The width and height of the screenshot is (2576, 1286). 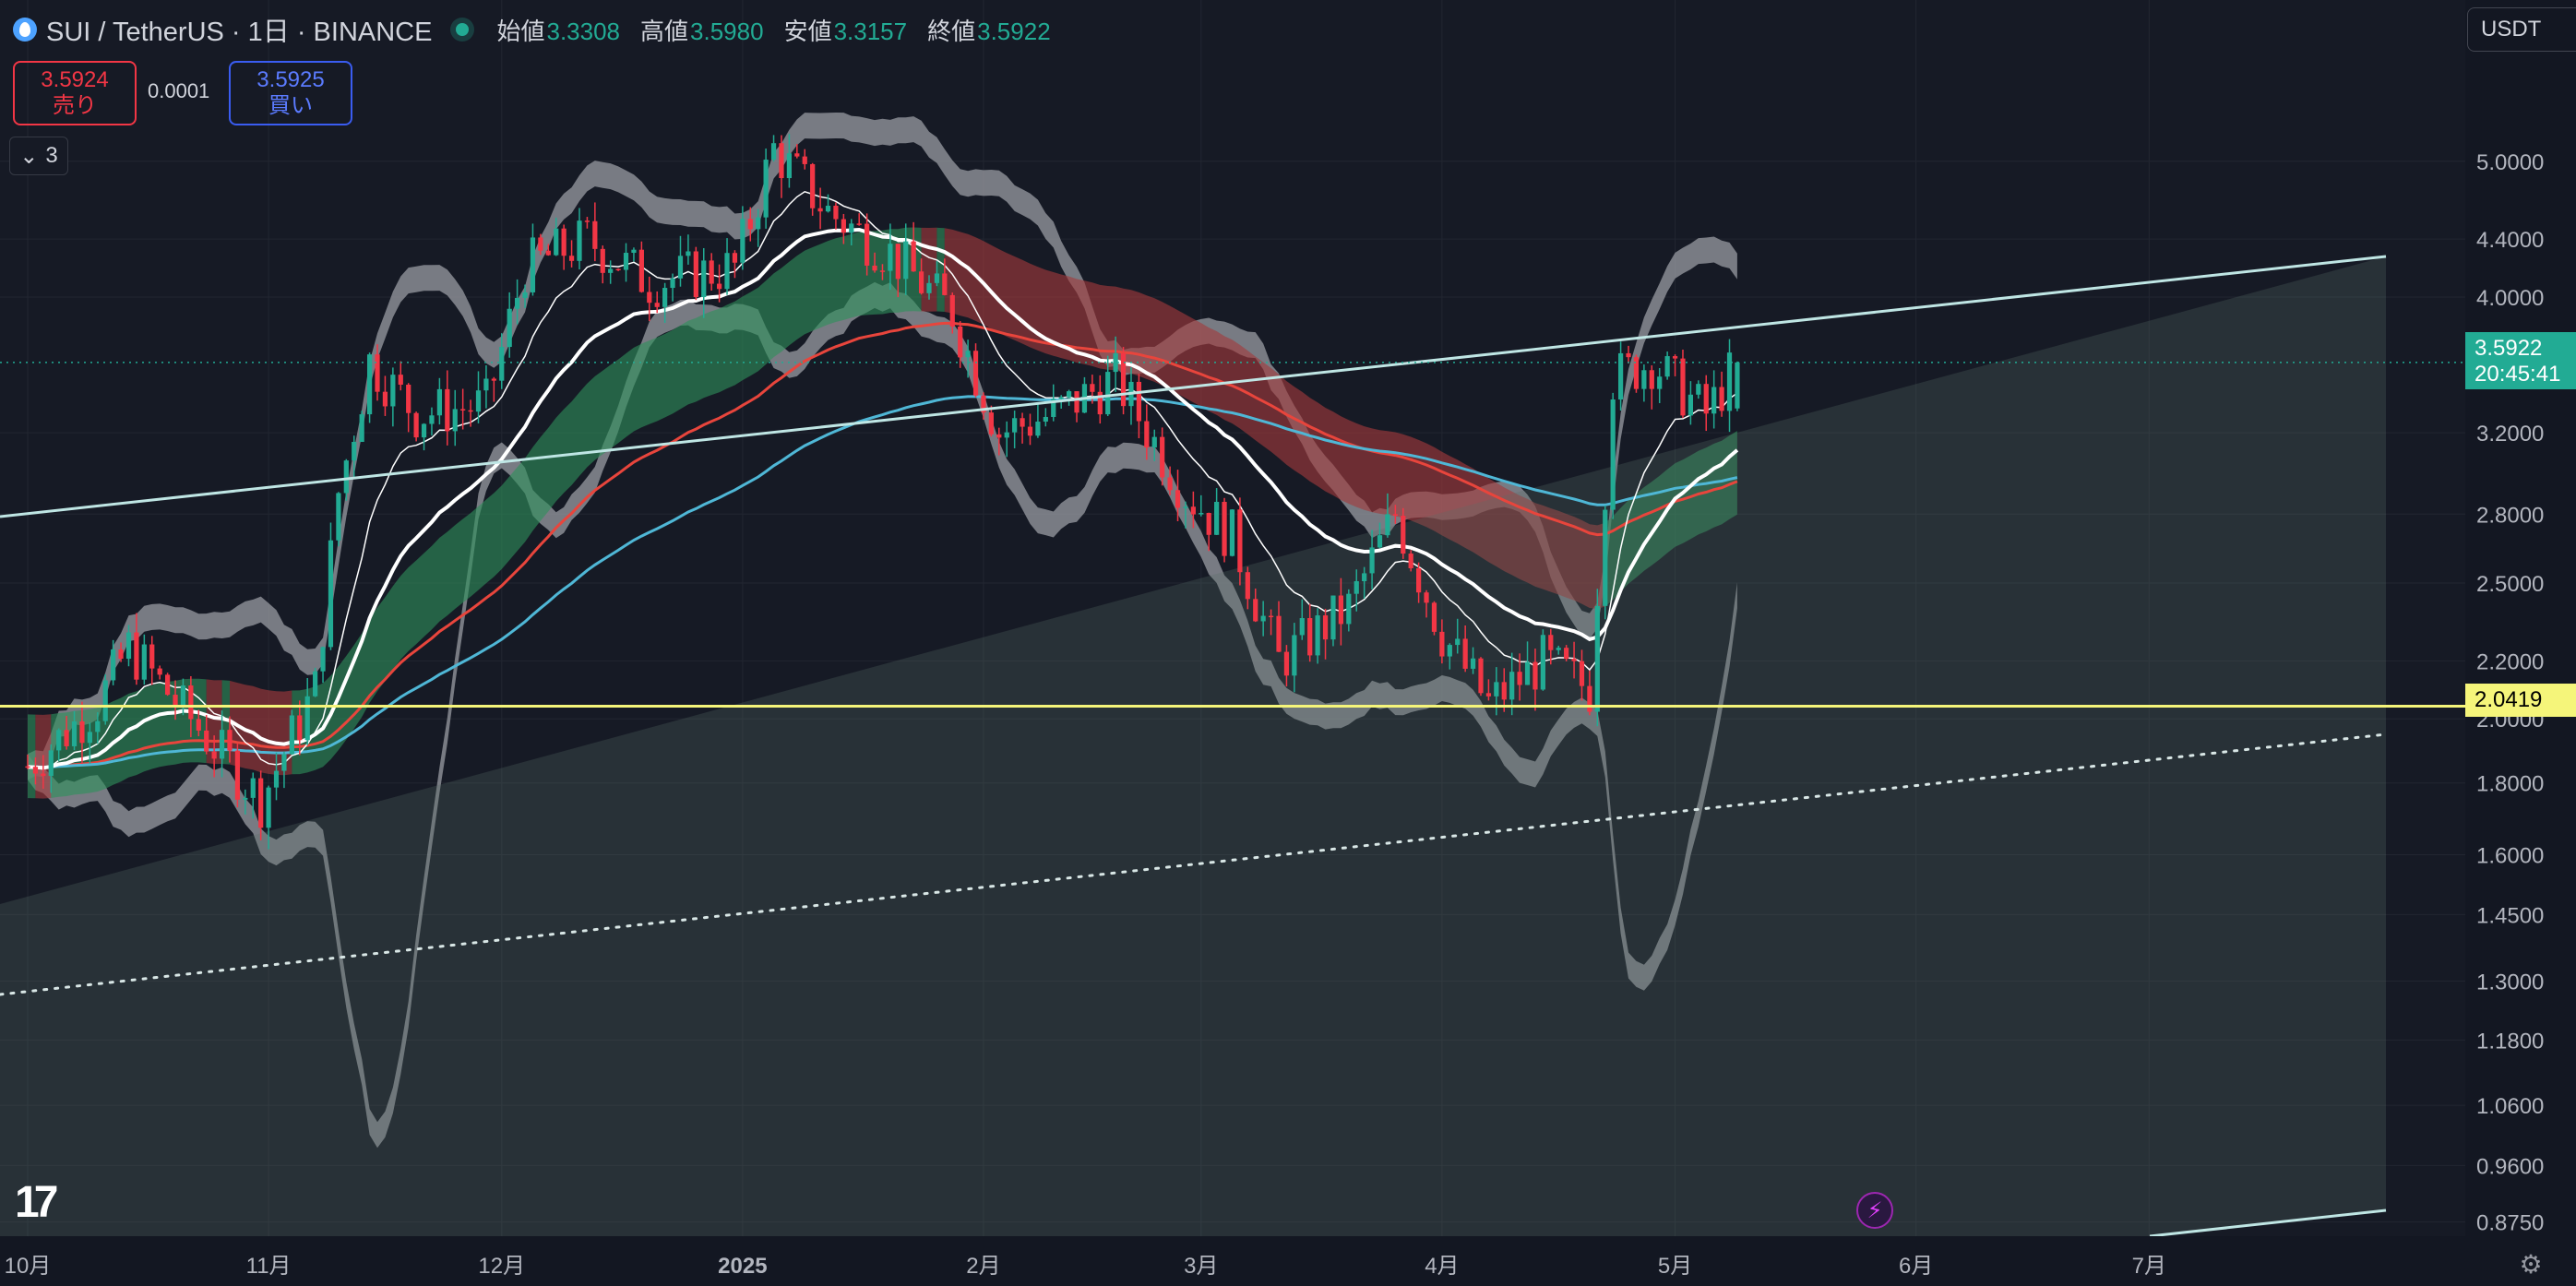 What do you see at coordinates (2521, 360) in the screenshot?
I see `current-price-tag: 3.5922 20:45:41` at bounding box center [2521, 360].